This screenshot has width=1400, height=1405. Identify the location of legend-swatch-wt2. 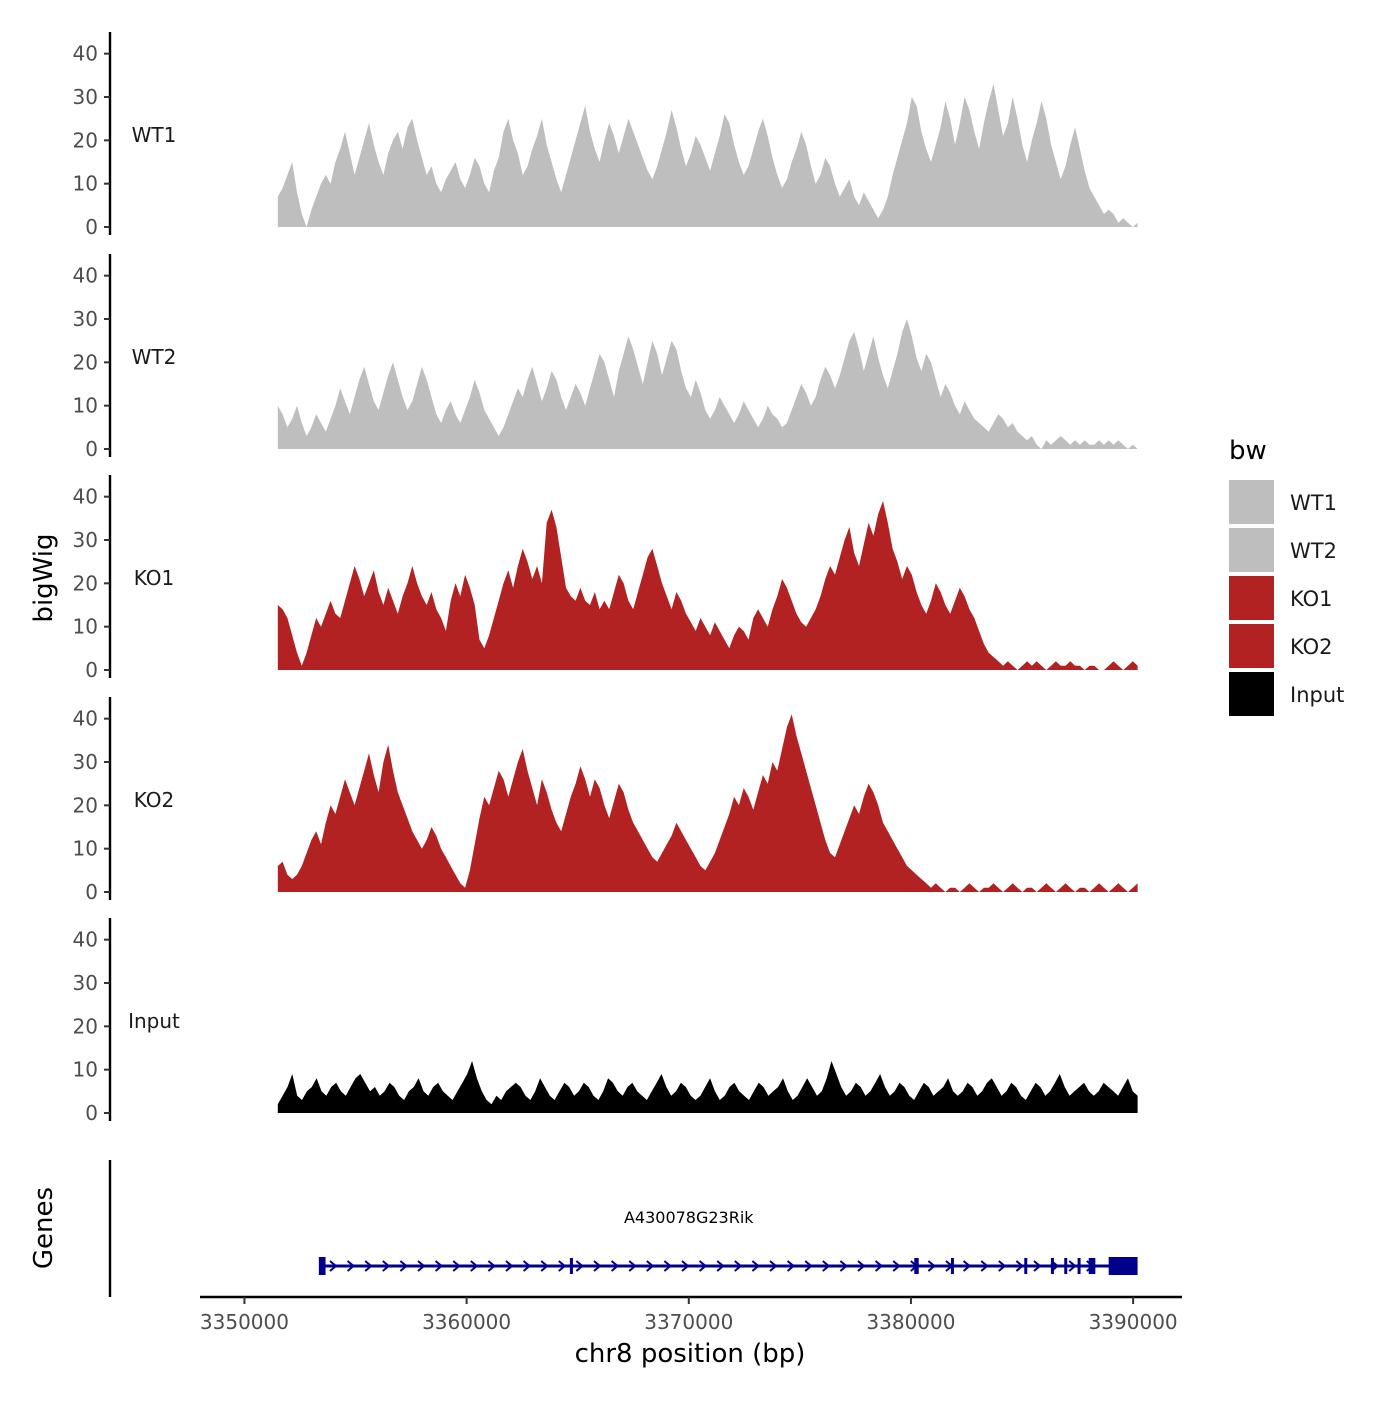
(1251, 550).